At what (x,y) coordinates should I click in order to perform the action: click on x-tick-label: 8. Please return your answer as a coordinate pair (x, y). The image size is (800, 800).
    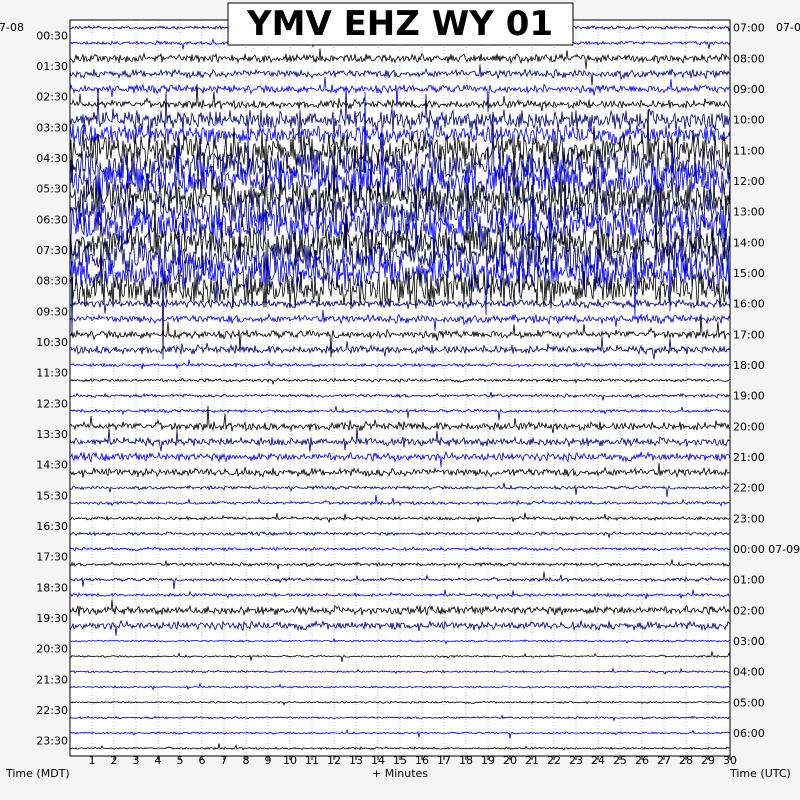
    Looking at the image, I should click on (246, 760).